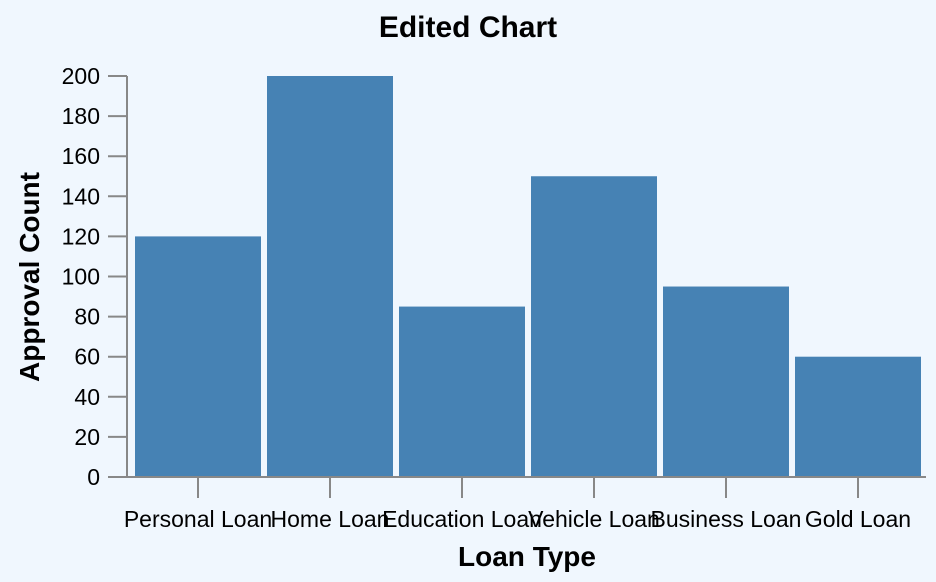 The width and height of the screenshot is (936, 582). What do you see at coordinates (87, 397) in the screenshot?
I see `y-tick-label-2: 40` at bounding box center [87, 397].